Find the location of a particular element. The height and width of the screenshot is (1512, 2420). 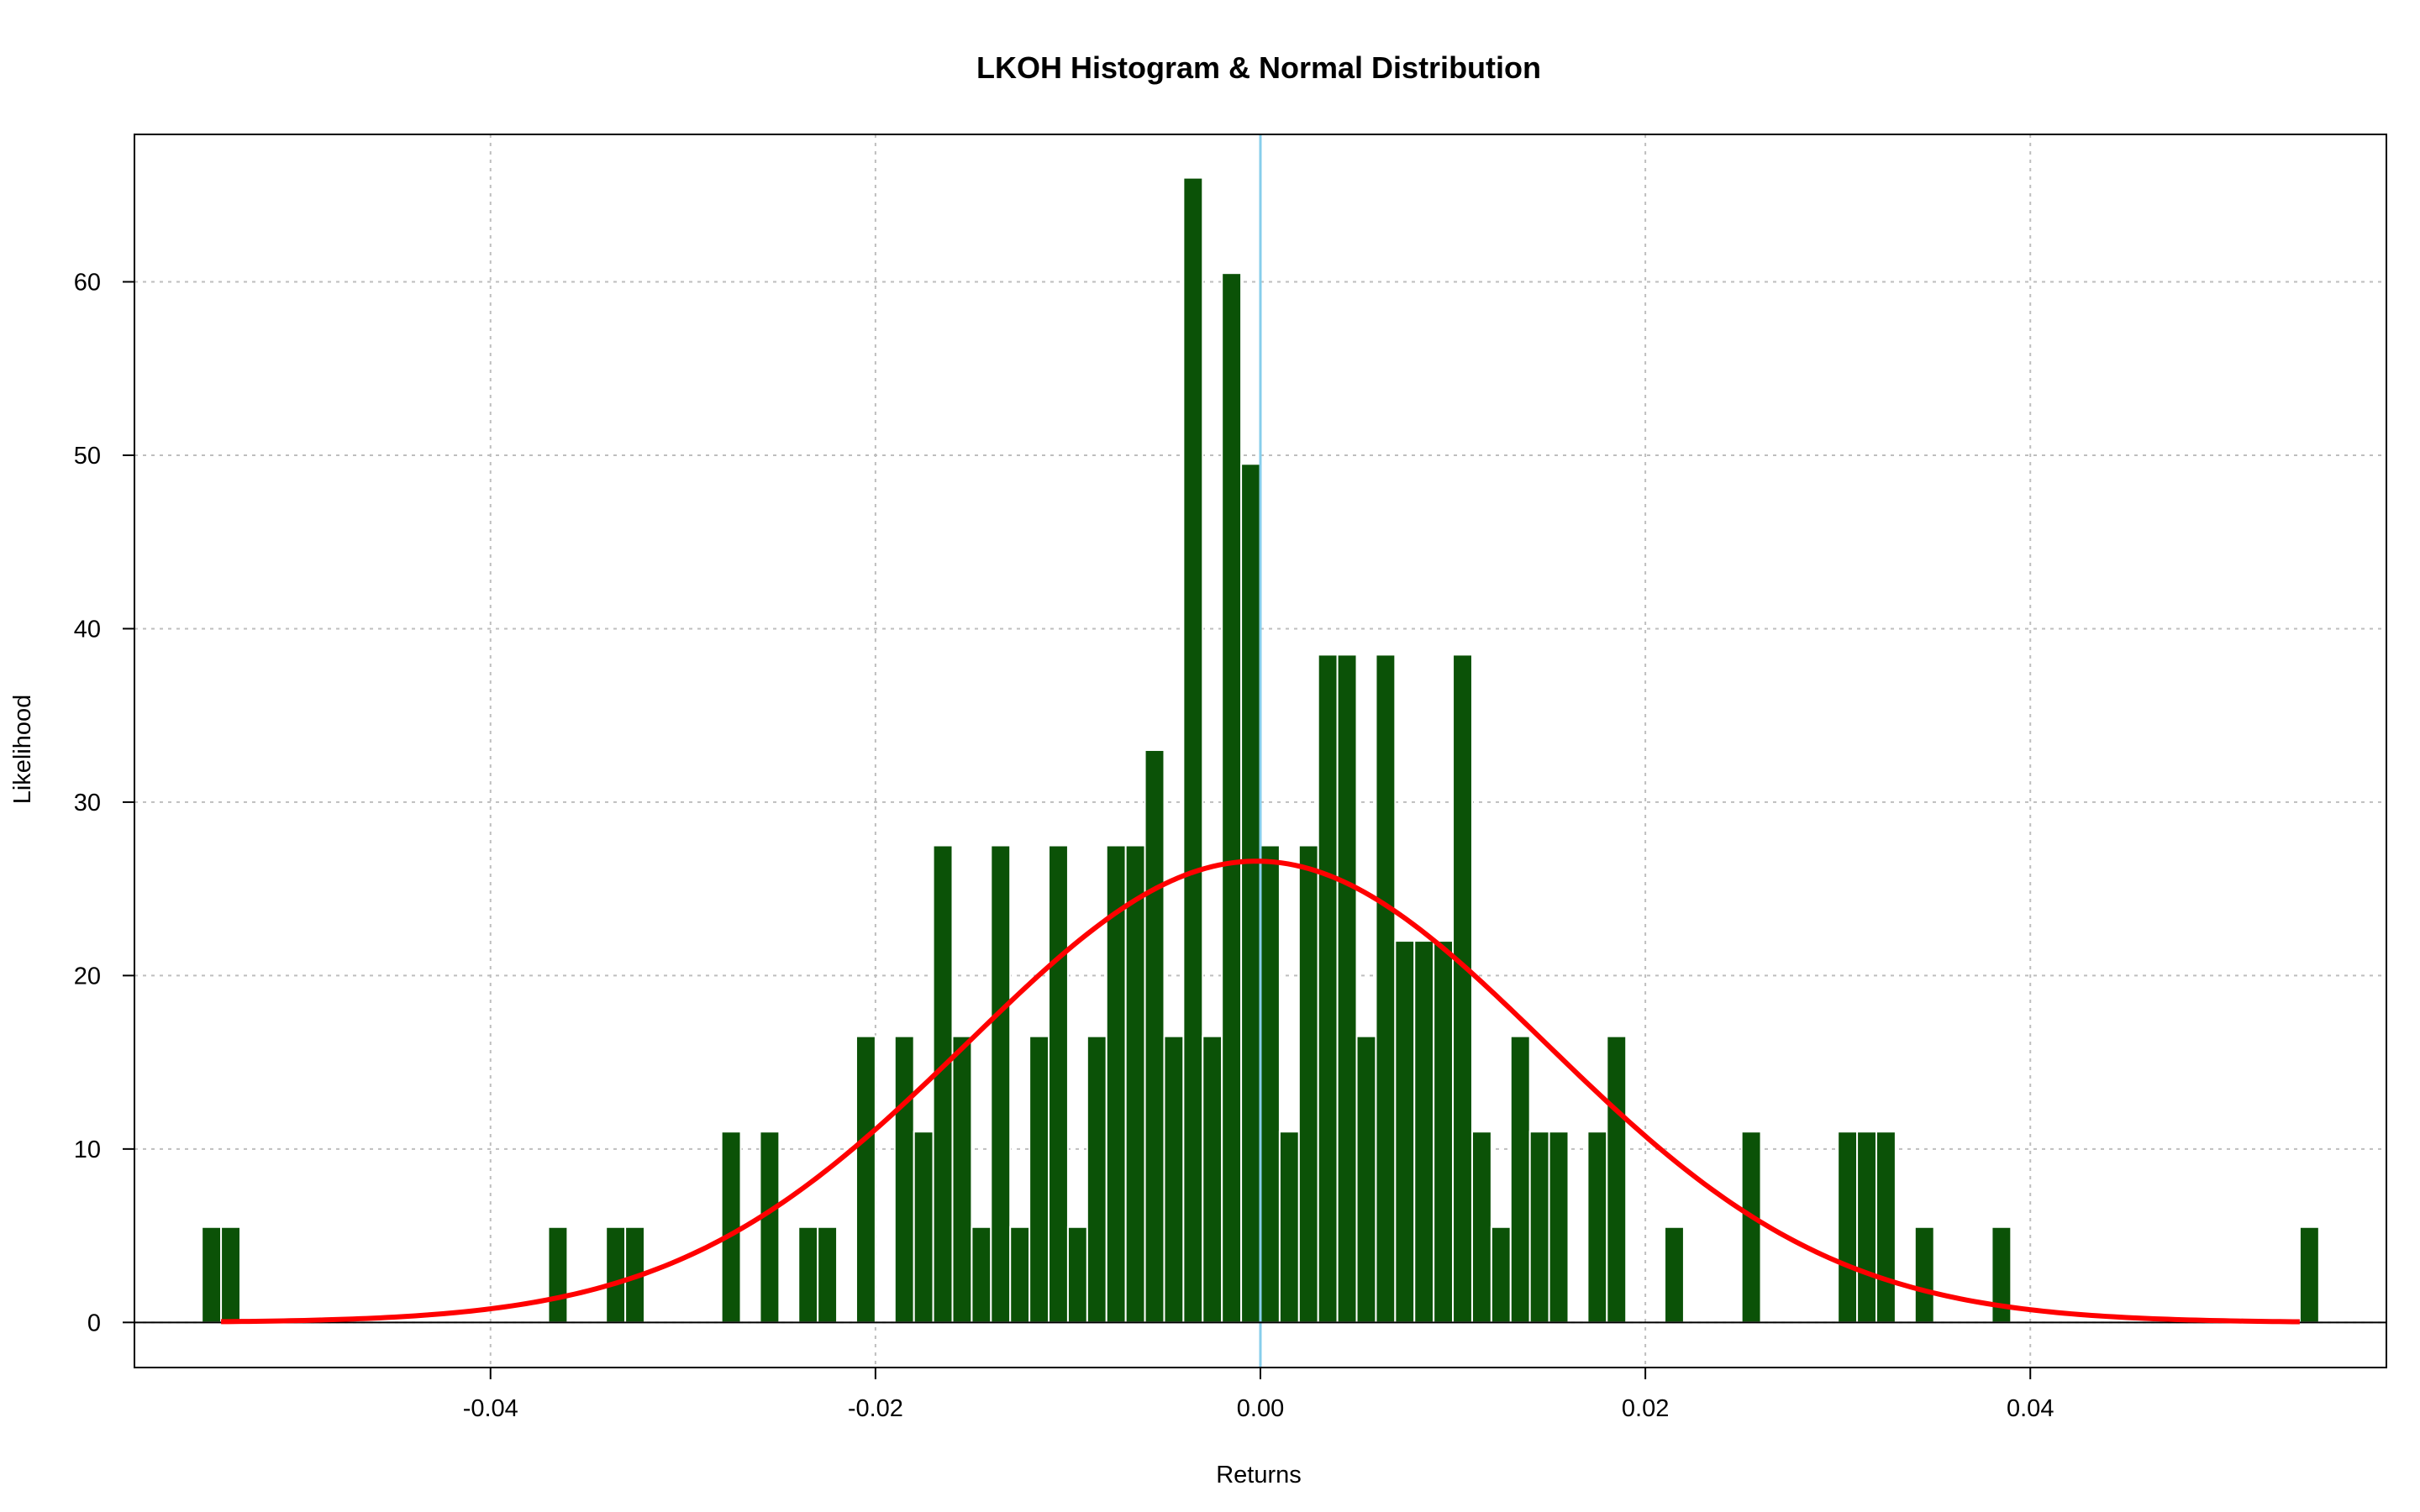

y-tick-label-5: 50 is located at coordinates (87, 456).